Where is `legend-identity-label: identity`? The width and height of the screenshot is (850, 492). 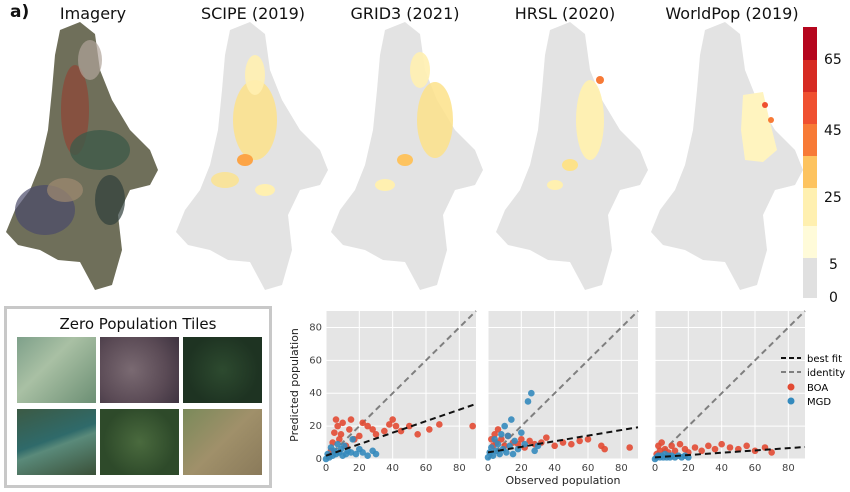 legend-identity-label: identity is located at coordinates (826, 373).